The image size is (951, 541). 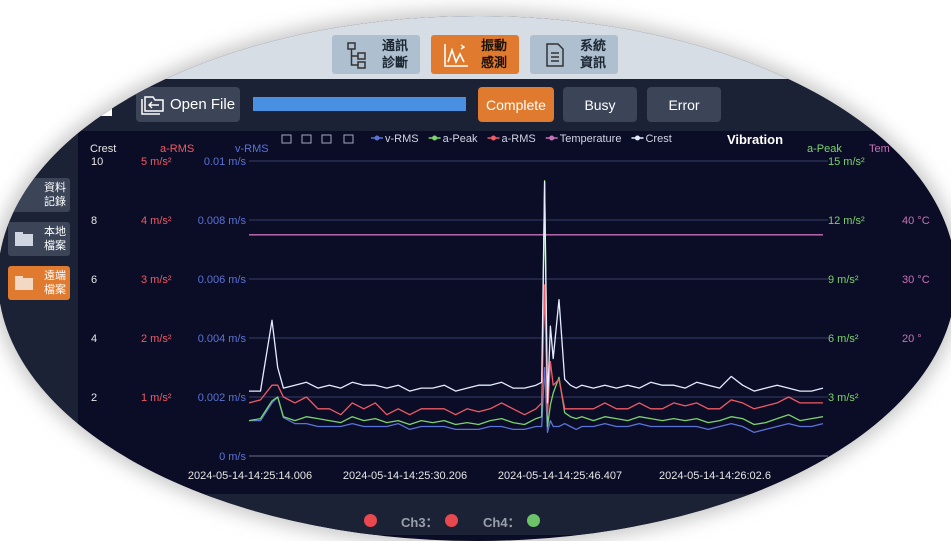 I want to click on axis-title-a-peak: a-Peak, so click(x=824, y=149).